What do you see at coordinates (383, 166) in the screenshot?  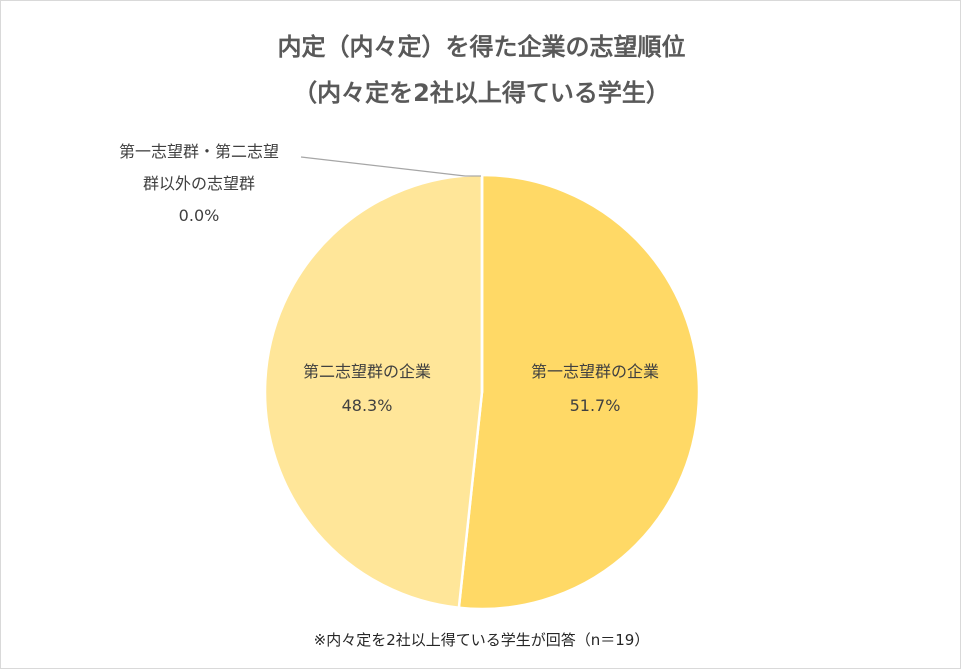 I see `leader-line` at bounding box center [383, 166].